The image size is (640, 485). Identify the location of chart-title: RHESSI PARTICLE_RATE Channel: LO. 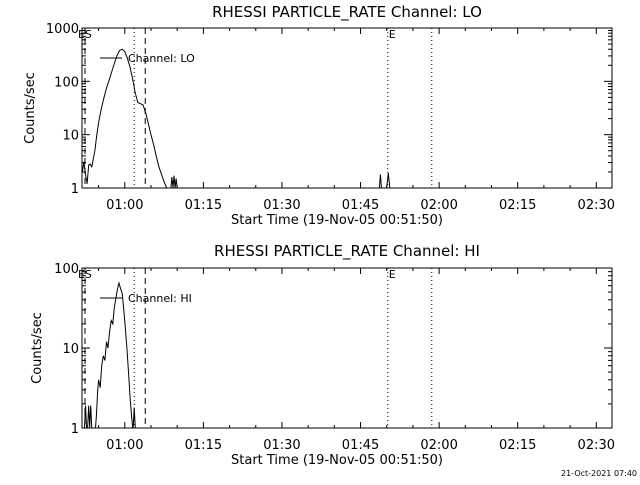
(347, 12).